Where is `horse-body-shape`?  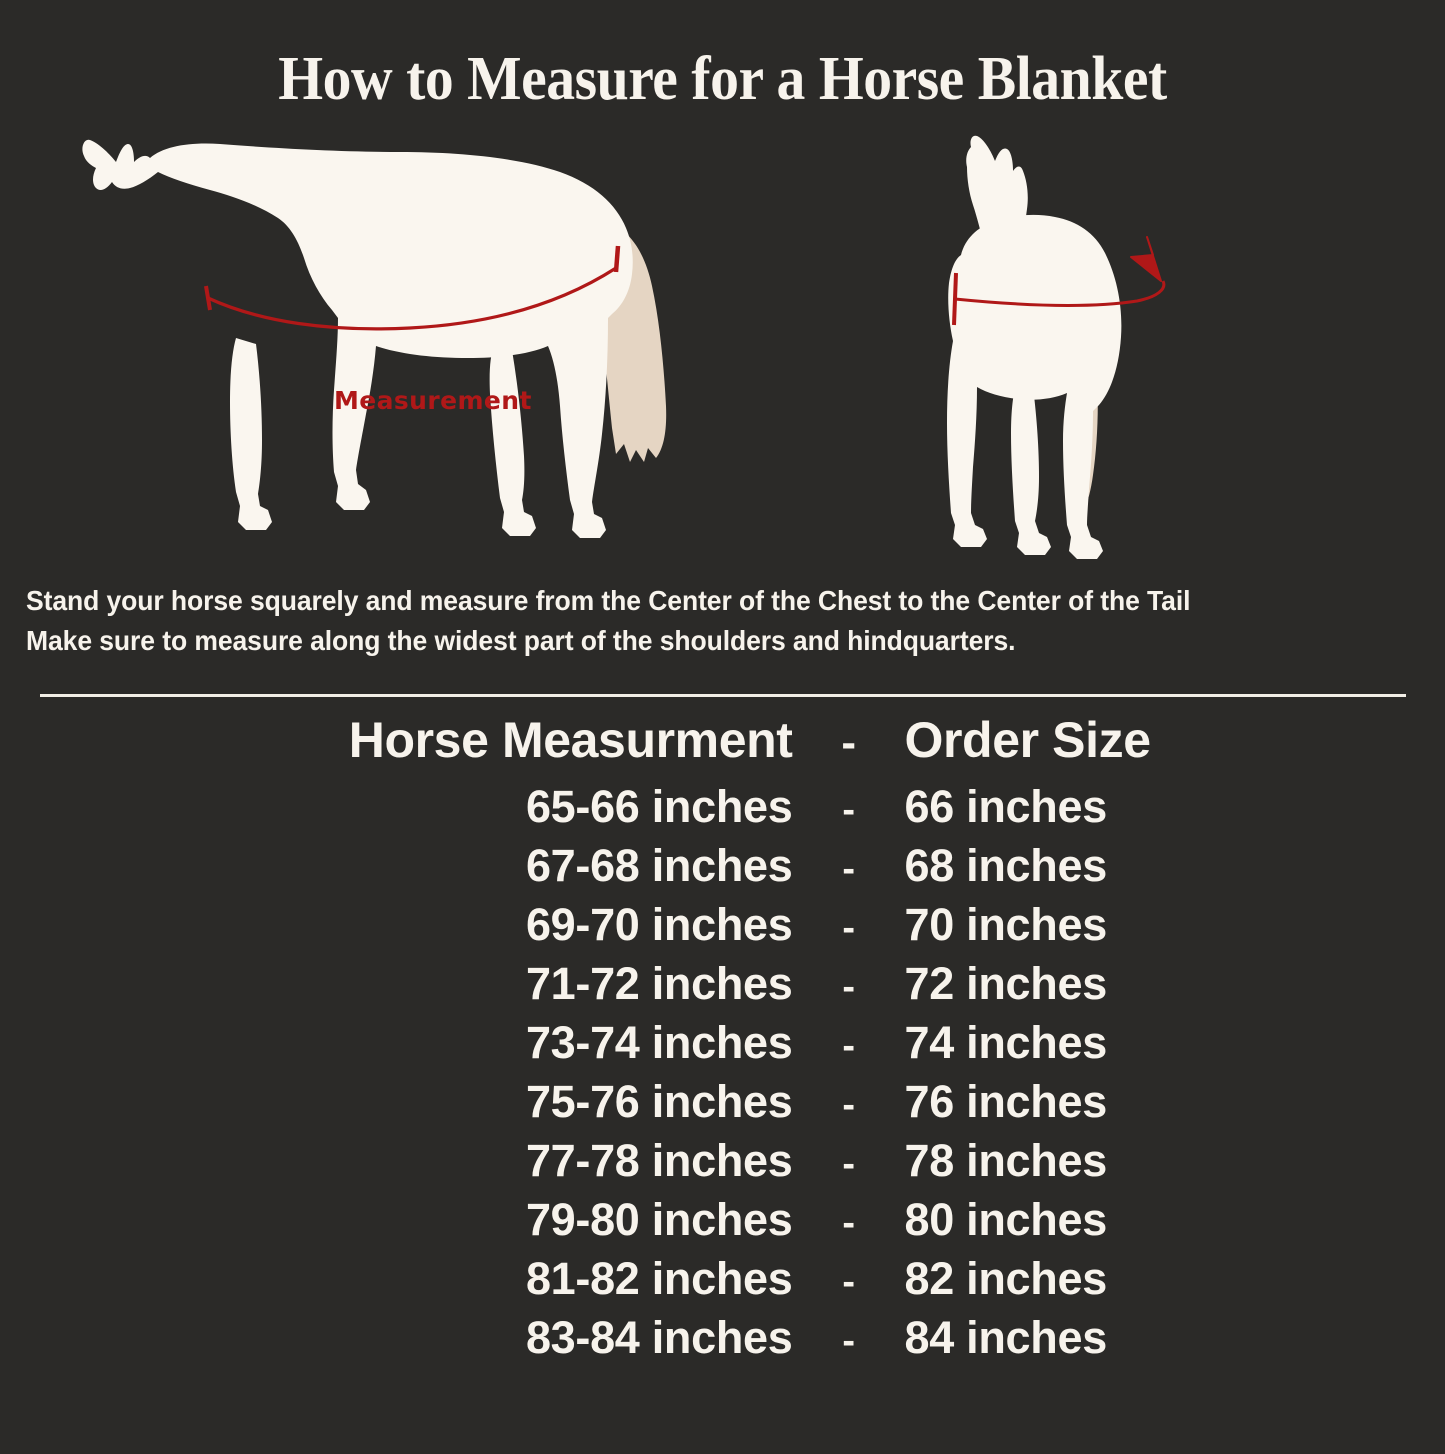
horse-body-shape is located at coordinates (357, 338).